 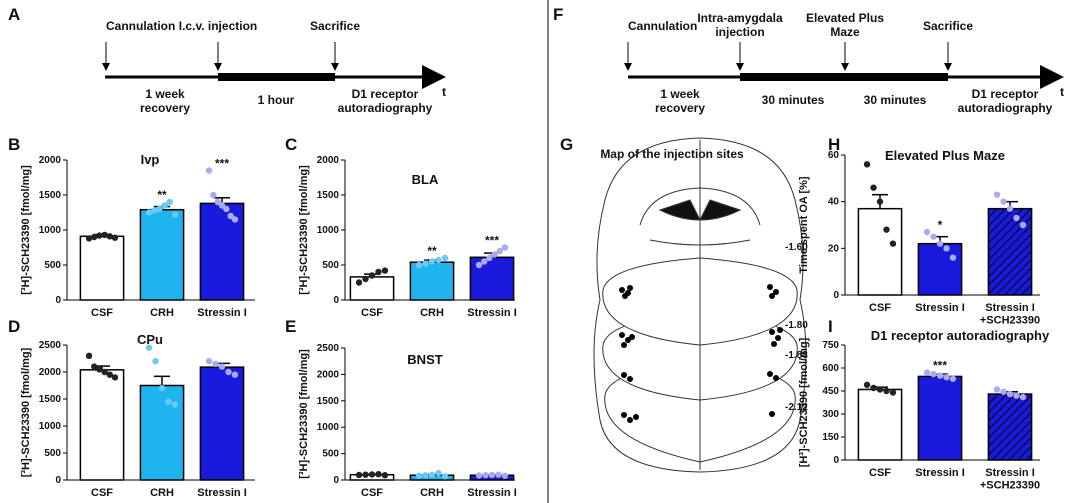 What do you see at coordinates (830, 414) in the screenshot?
I see `y-tick-label: 300` at bounding box center [830, 414].